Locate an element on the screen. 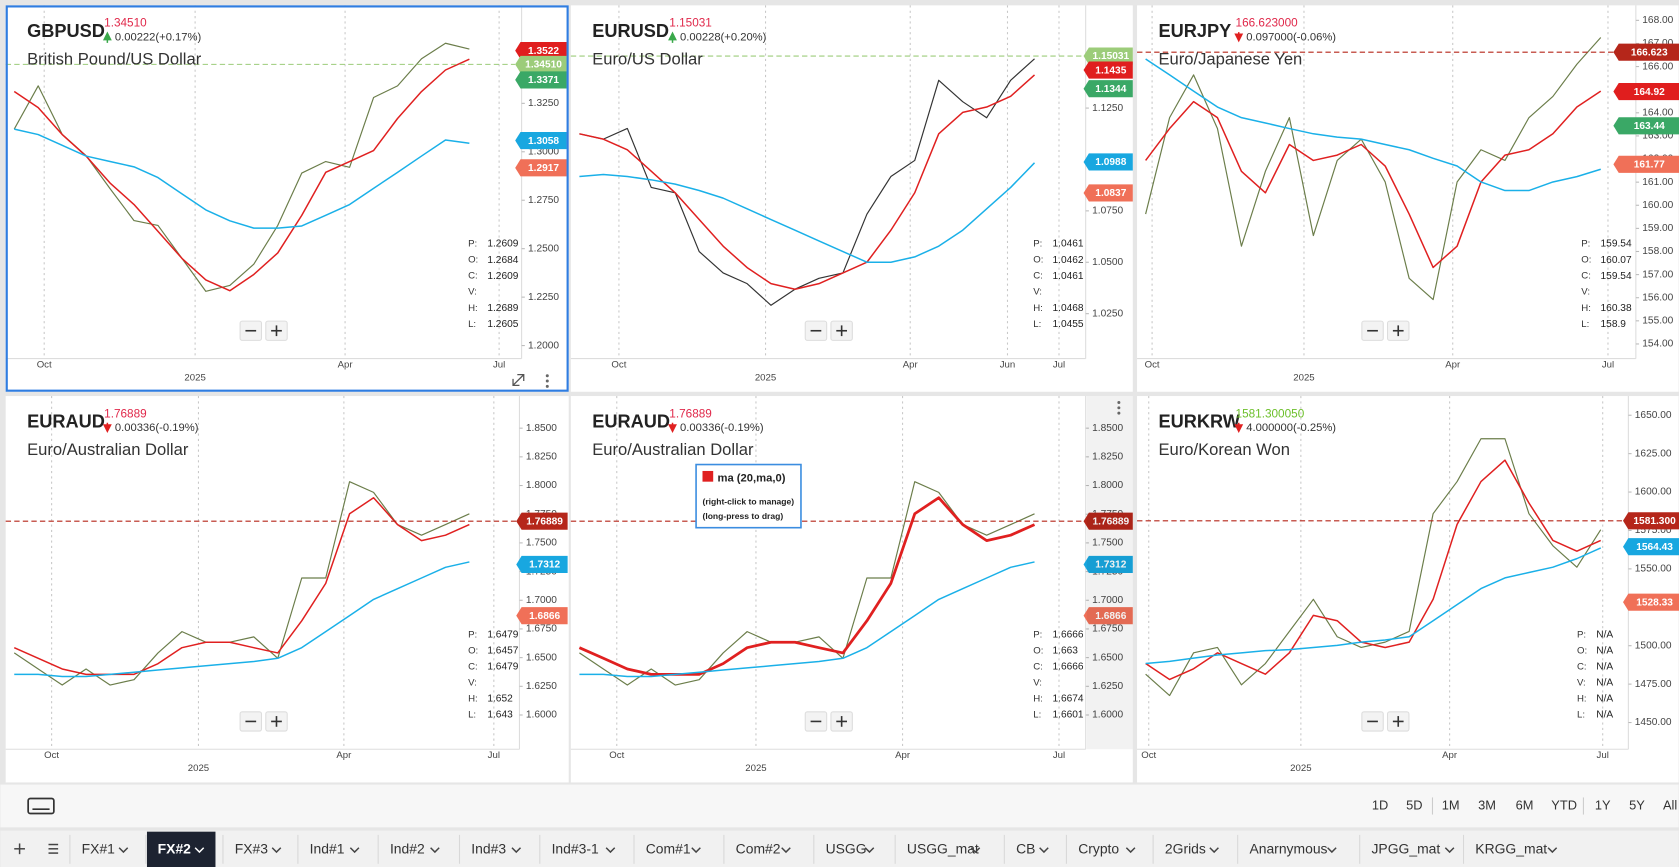 Image resolution: width=1679 pixels, height=867 pixels. tab-label: Ind#1 is located at coordinates (327, 849).